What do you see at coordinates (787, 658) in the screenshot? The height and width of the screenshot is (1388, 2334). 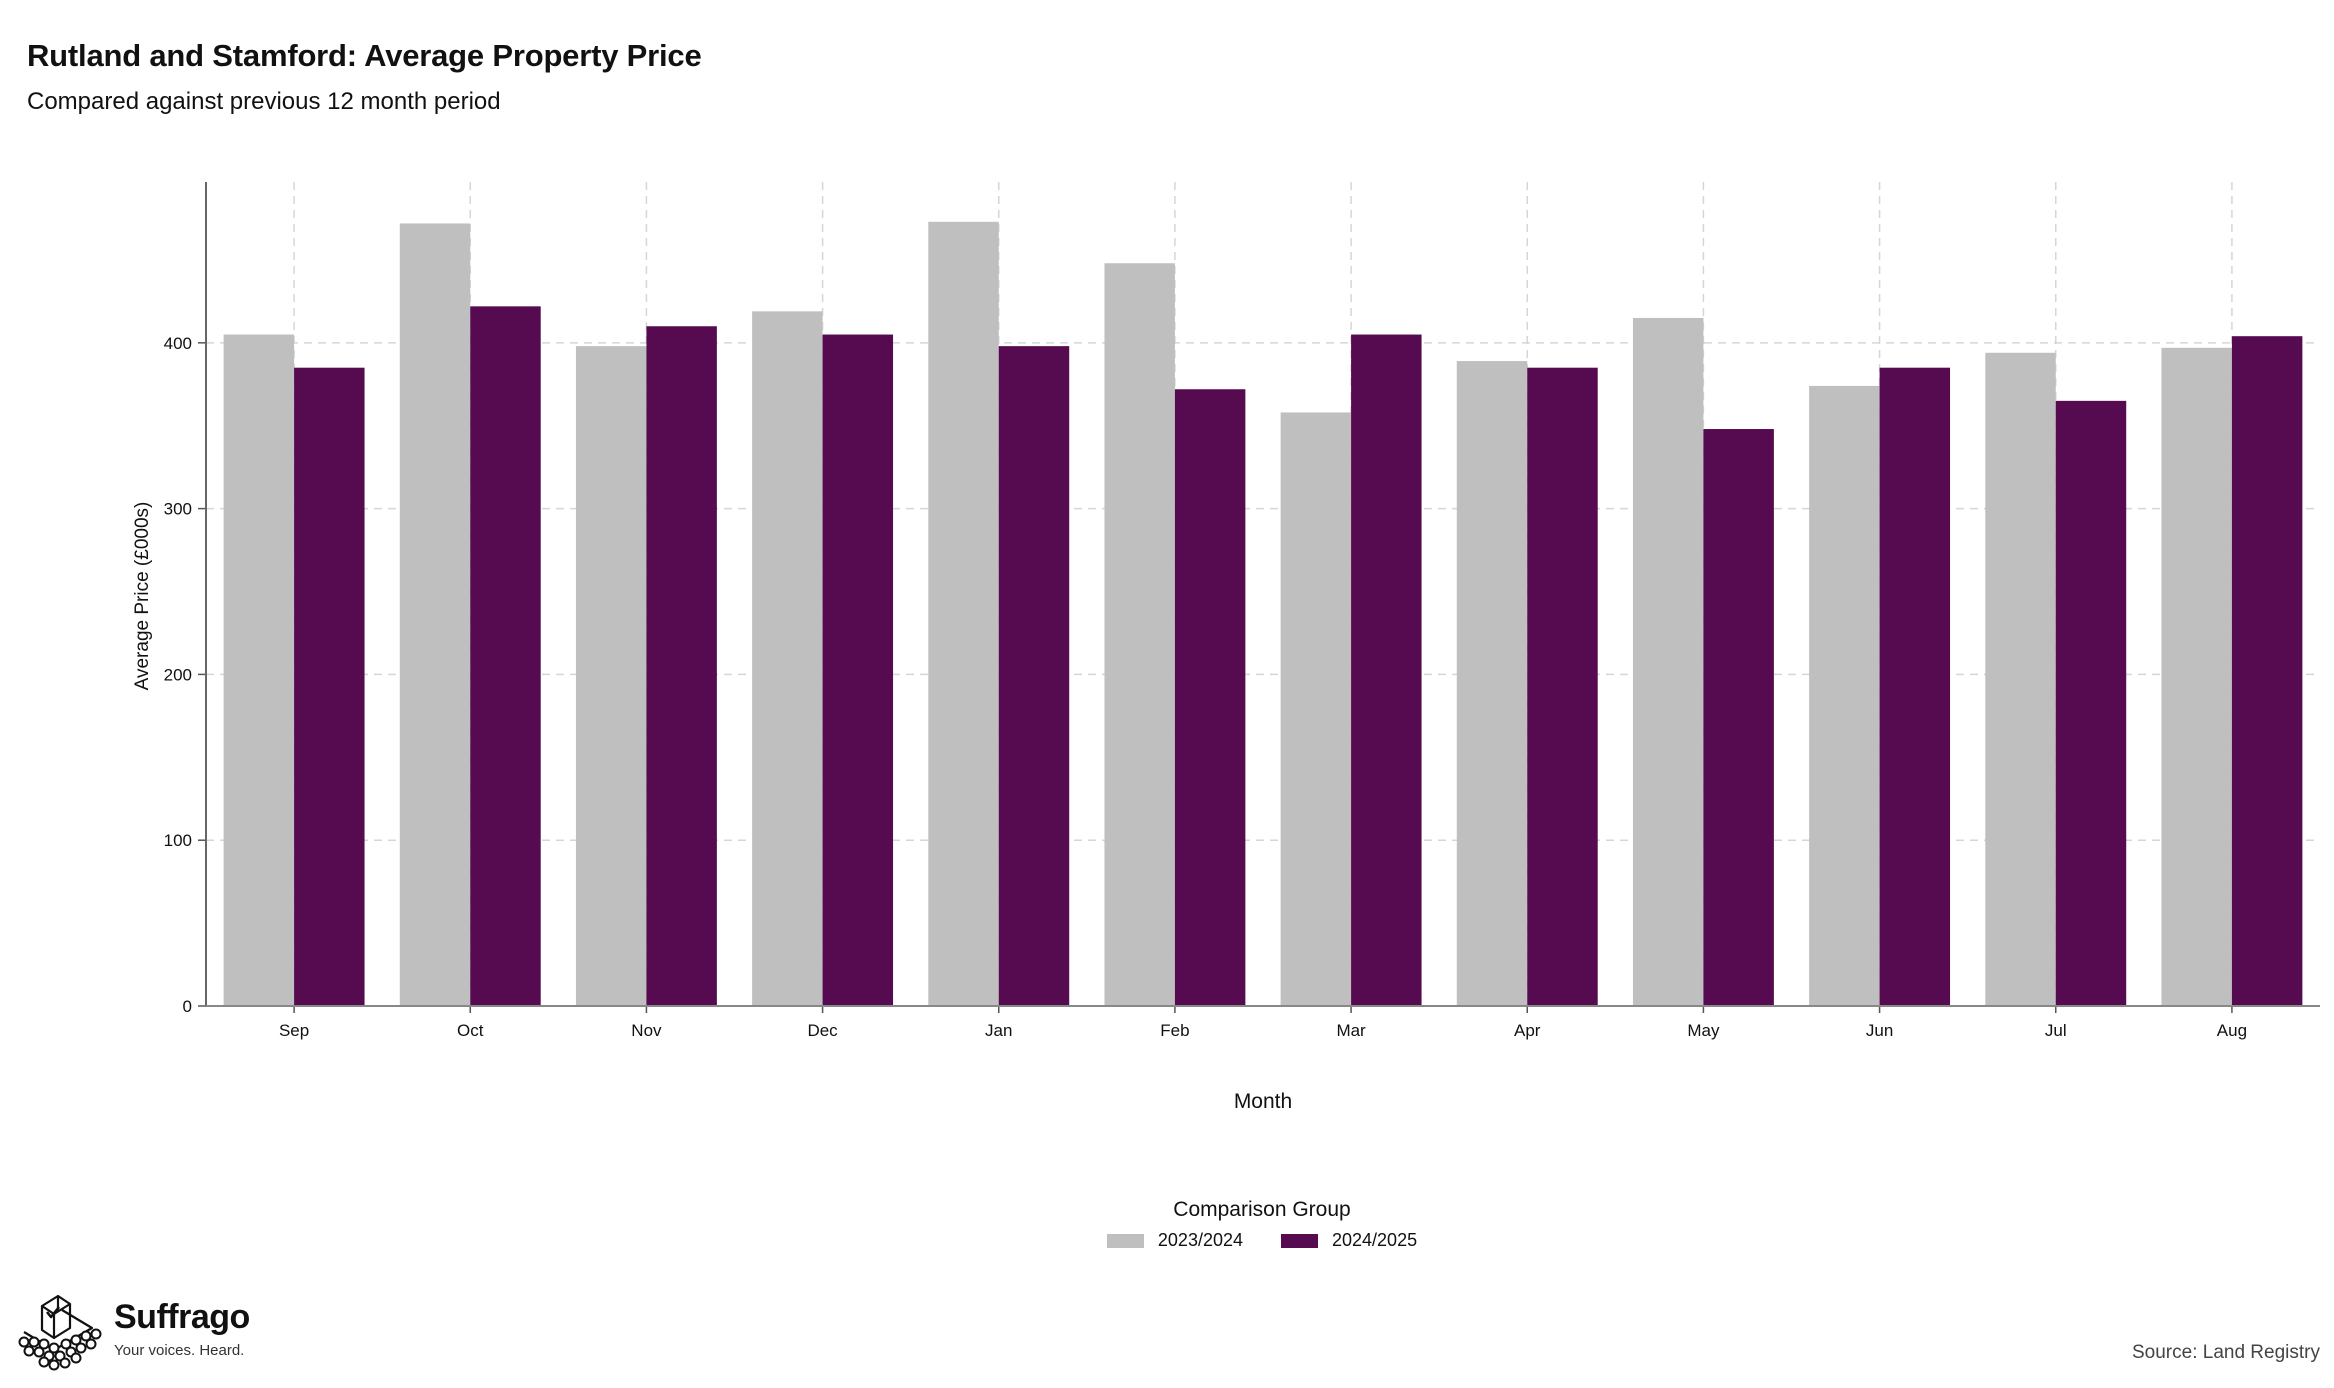 I see `bar-2023-2024-dec: Dec 2023/2024: 419` at bounding box center [787, 658].